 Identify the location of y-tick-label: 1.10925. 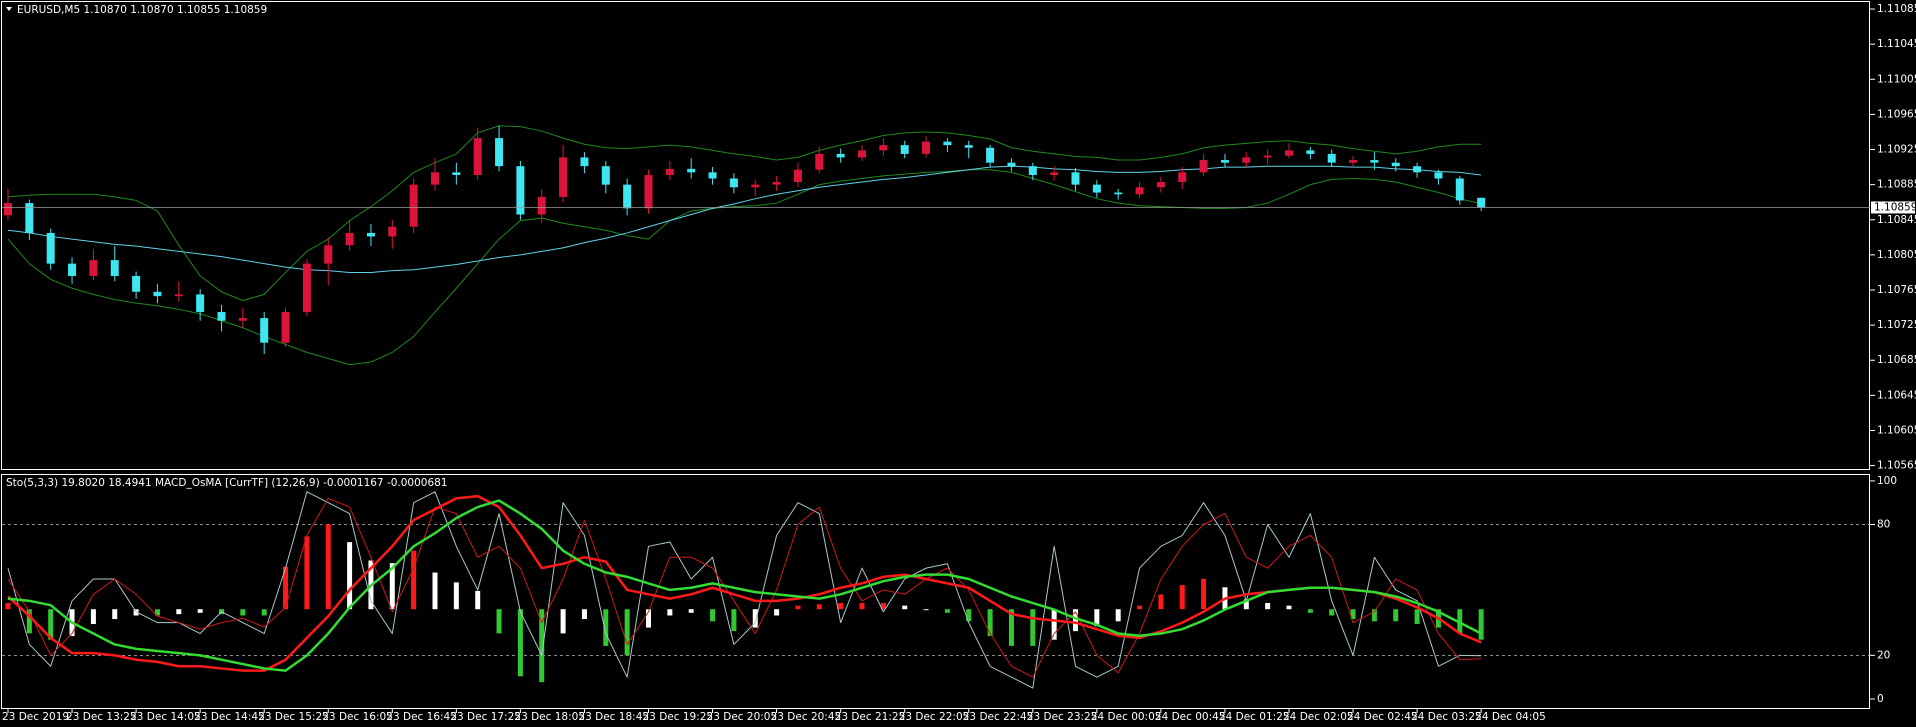
(1896, 150).